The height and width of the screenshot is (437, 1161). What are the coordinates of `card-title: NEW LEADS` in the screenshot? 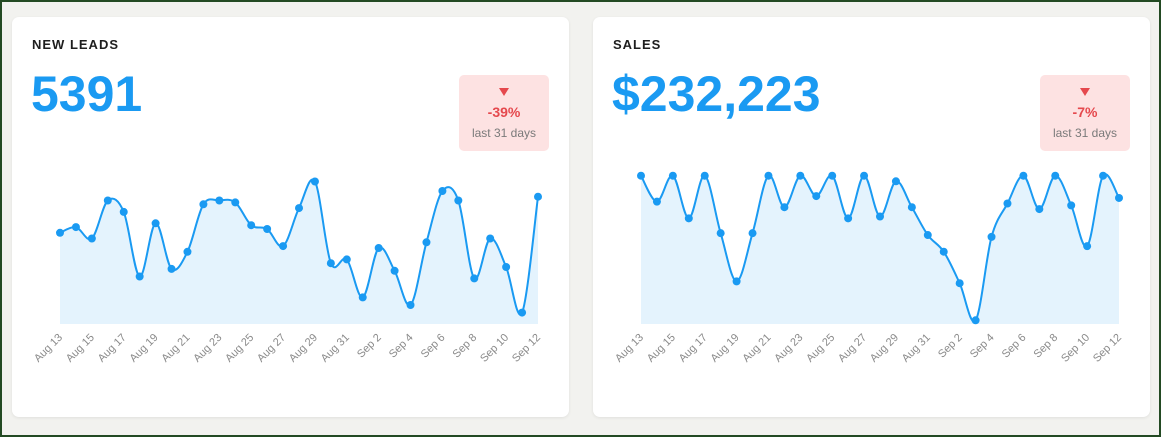 It's located at (75, 44).